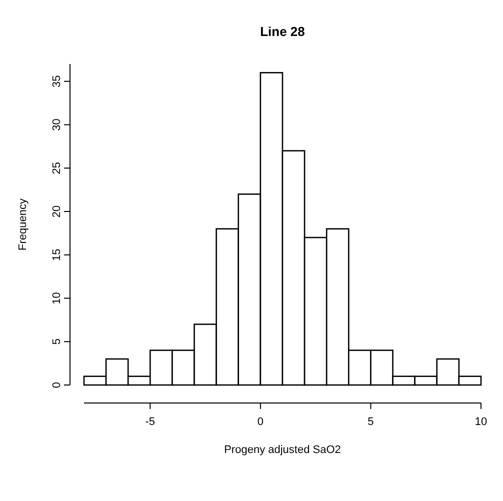 The image size is (503, 501). What do you see at coordinates (57, 298) in the screenshot?
I see `y-tick-label: 10` at bounding box center [57, 298].